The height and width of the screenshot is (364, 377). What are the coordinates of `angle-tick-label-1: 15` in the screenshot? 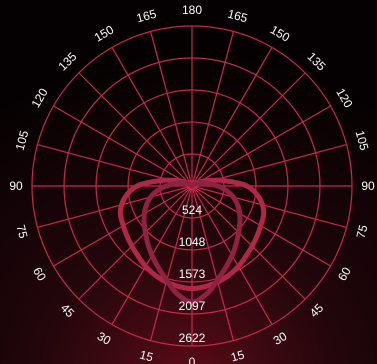 It's located at (237, 355).